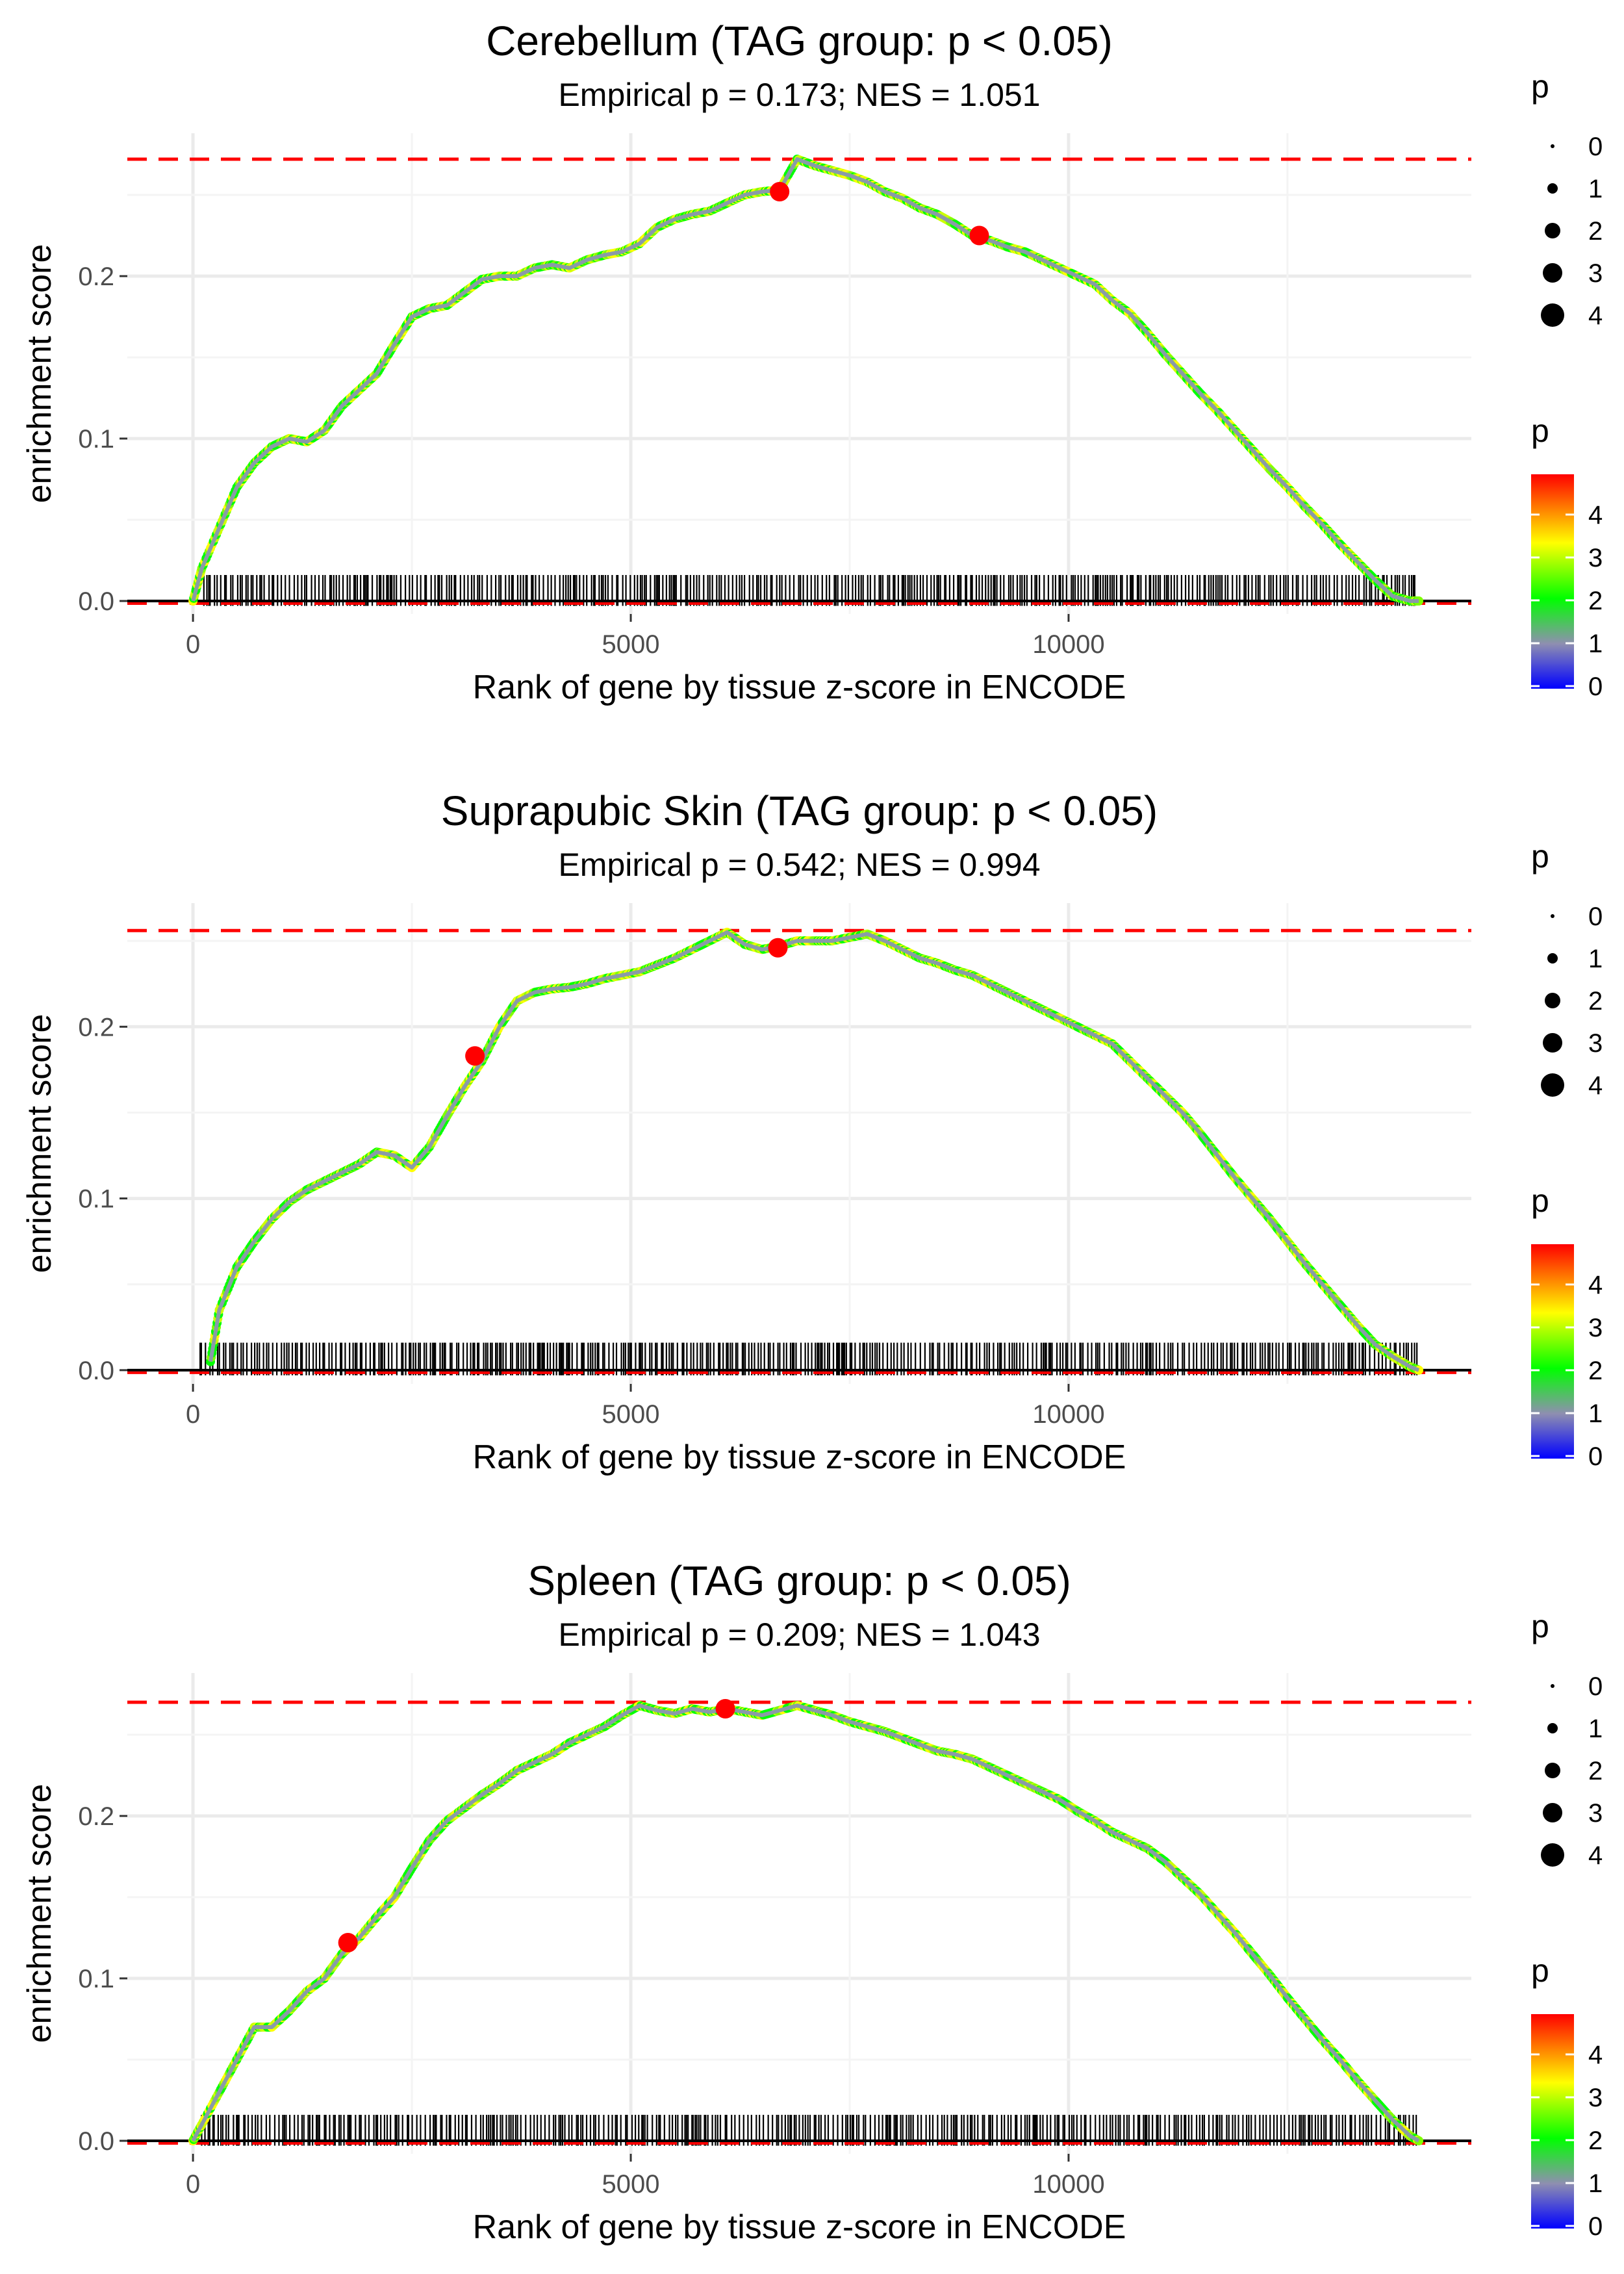 The image size is (1624, 2274). What do you see at coordinates (799, 810) in the screenshot?
I see `chart-title: Suprapubic Skin (TAG group: p < 0.05)` at bounding box center [799, 810].